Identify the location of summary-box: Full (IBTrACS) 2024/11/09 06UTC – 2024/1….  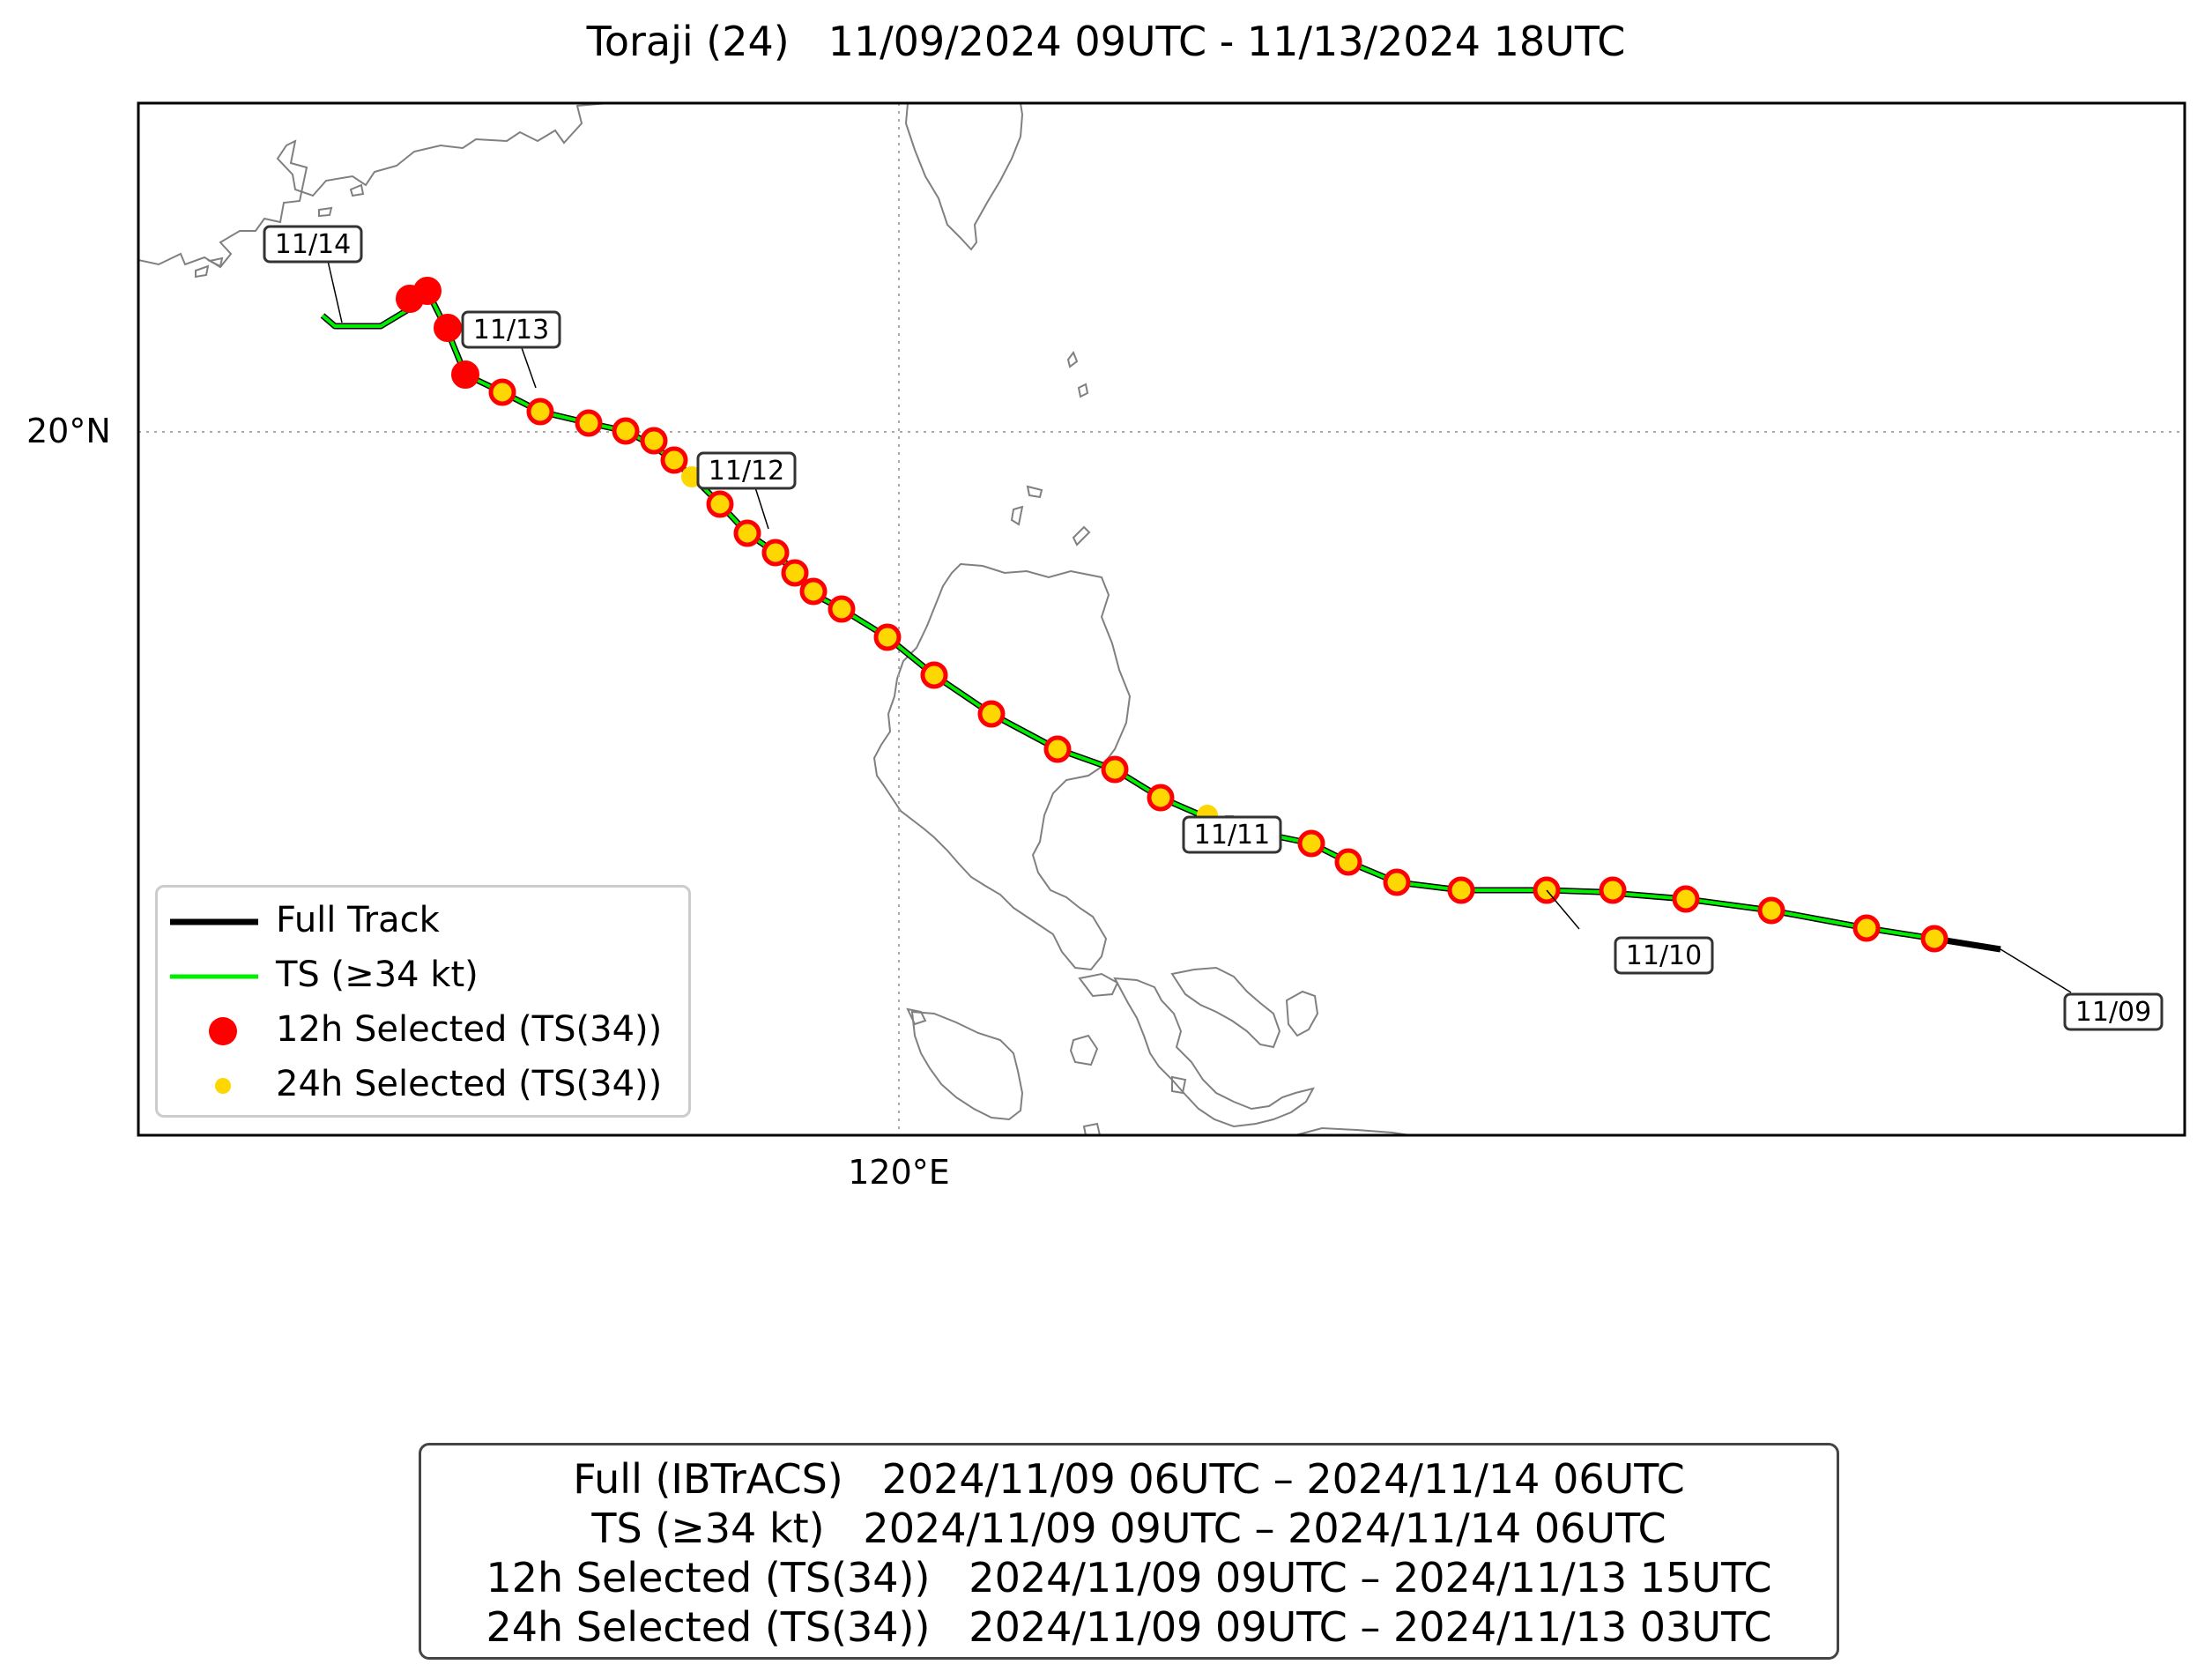
(1129, 1551).